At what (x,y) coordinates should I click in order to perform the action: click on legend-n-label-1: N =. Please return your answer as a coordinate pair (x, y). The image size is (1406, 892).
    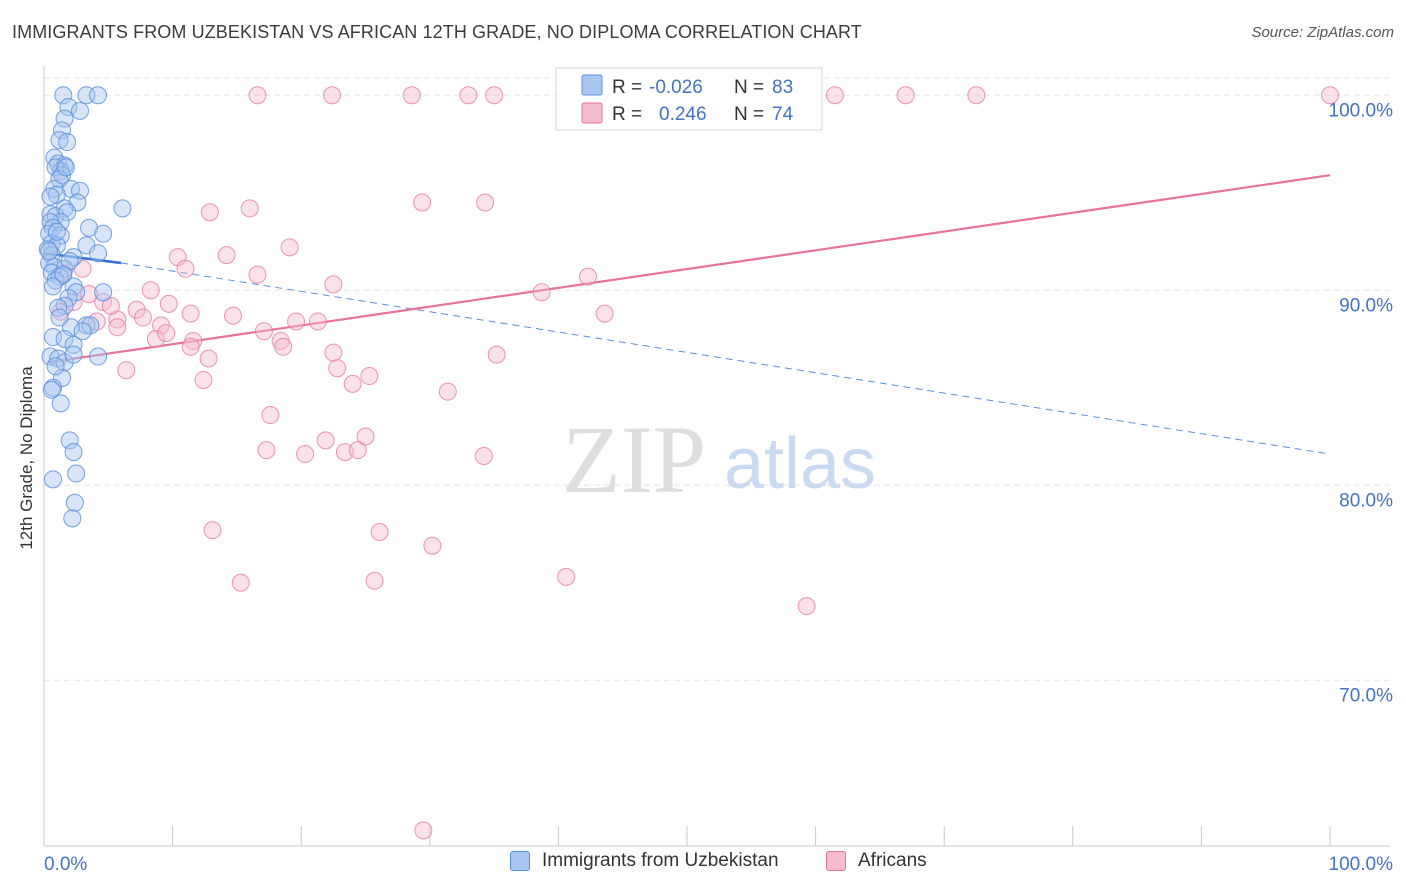
    Looking at the image, I should click on (749, 87).